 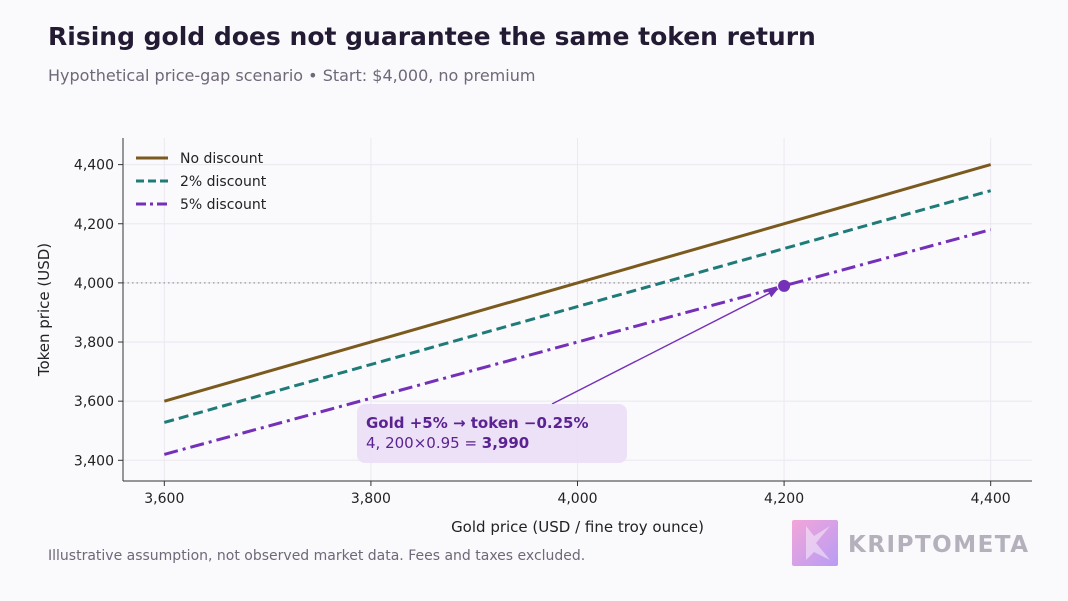 I want to click on brand-name: KRIPTOMETA, so click(x=939, y=545).